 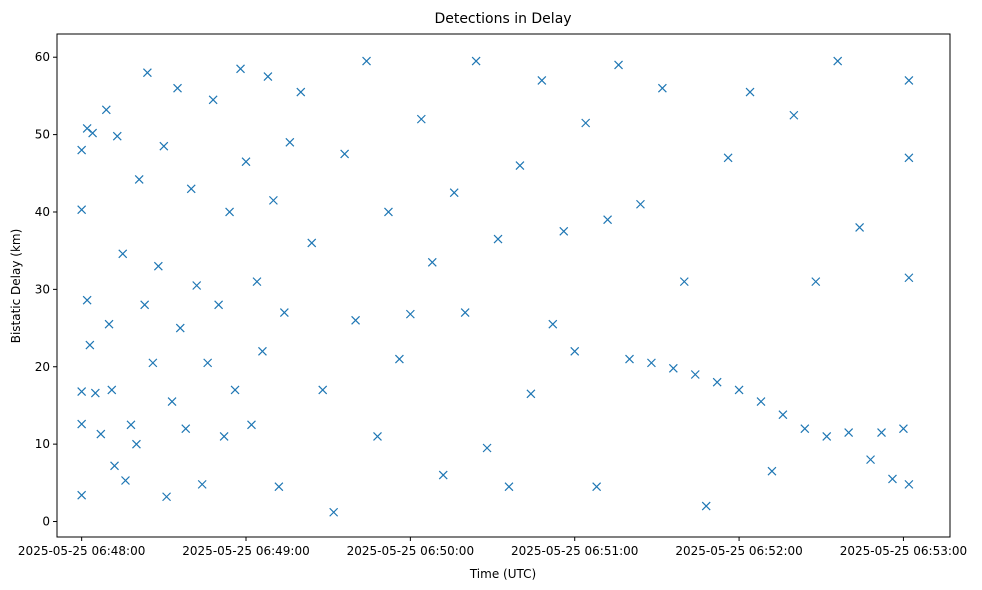 I want to click on y-tick-label: 60, so click(x=42, y=57).